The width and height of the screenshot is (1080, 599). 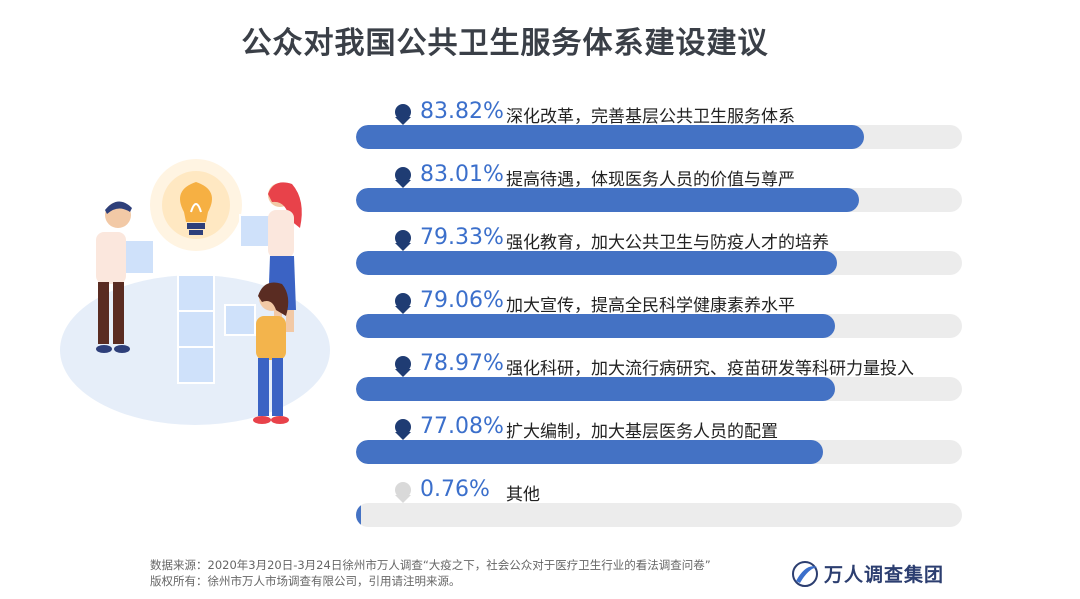 What do you see at coordinates (455, 489) in the screenshot?
I see `bar-value-label: 0.76%` at bounding box center [455, 489].